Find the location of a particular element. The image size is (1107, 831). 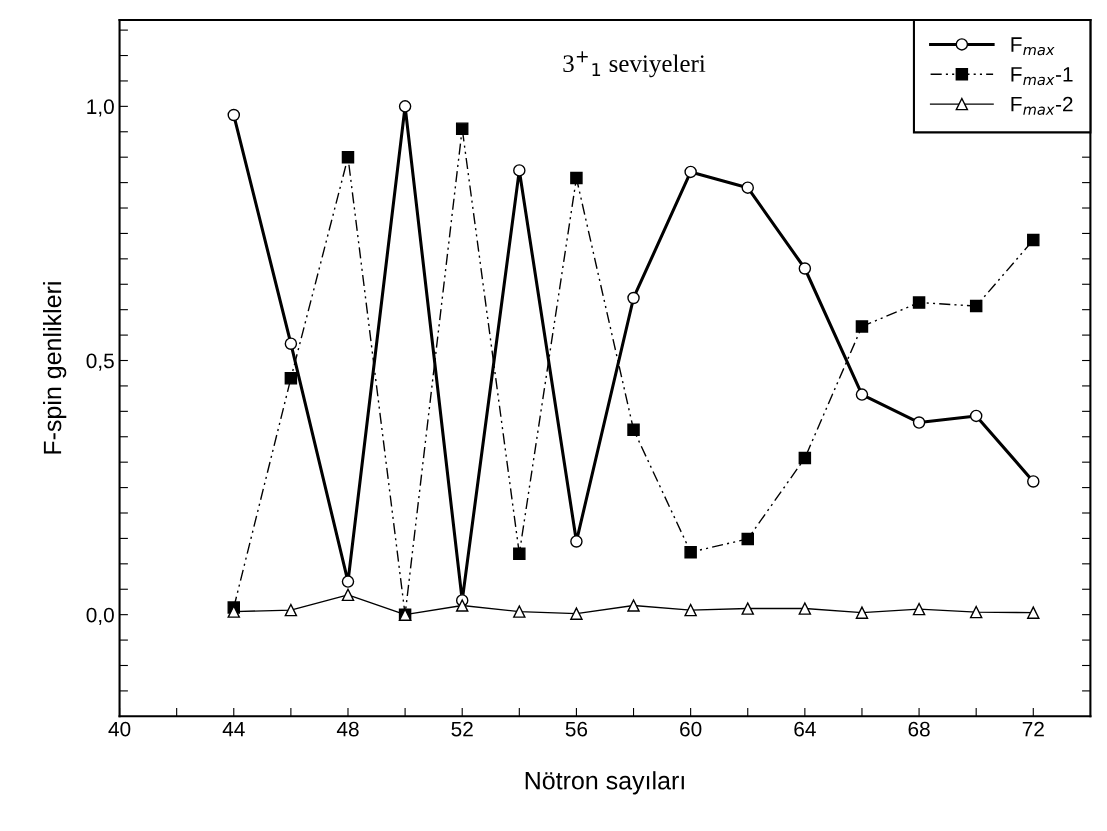

x-tick-label: 72 is located at coordinates (1033, 729).